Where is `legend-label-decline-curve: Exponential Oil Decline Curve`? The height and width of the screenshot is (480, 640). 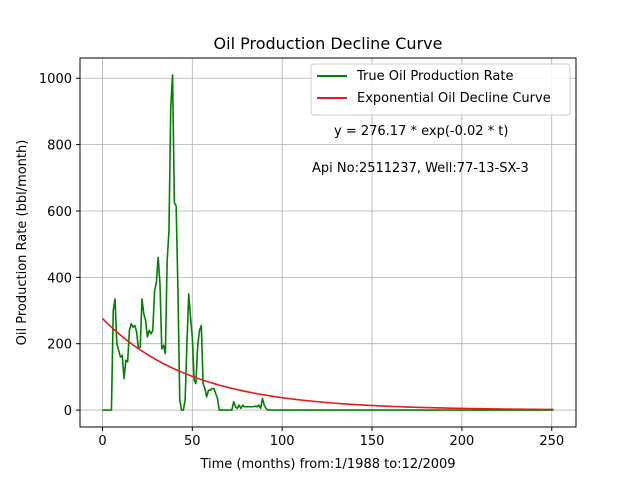 legend-label-decline-curve: Exponential Oil Decline Curve is located at coordinates (454, 98).